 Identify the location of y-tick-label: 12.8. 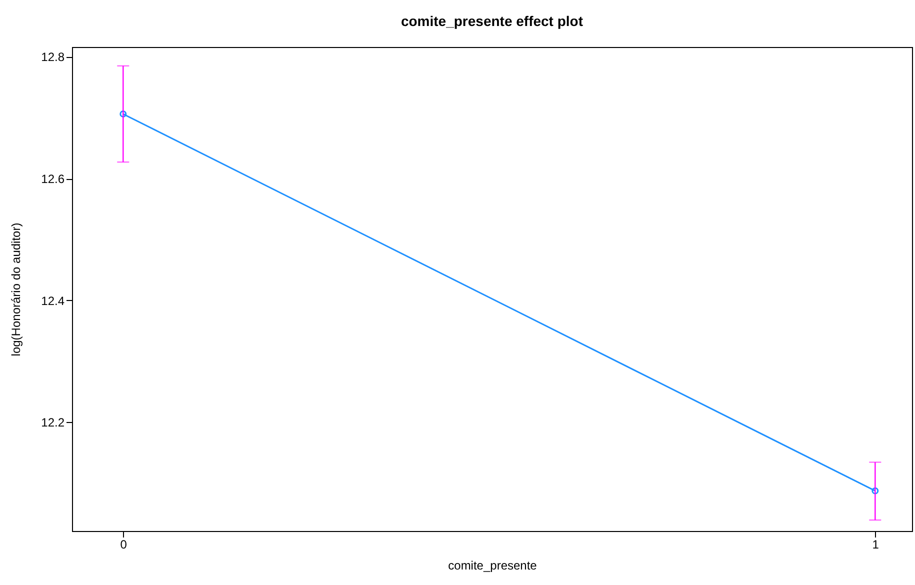
(53, 57).